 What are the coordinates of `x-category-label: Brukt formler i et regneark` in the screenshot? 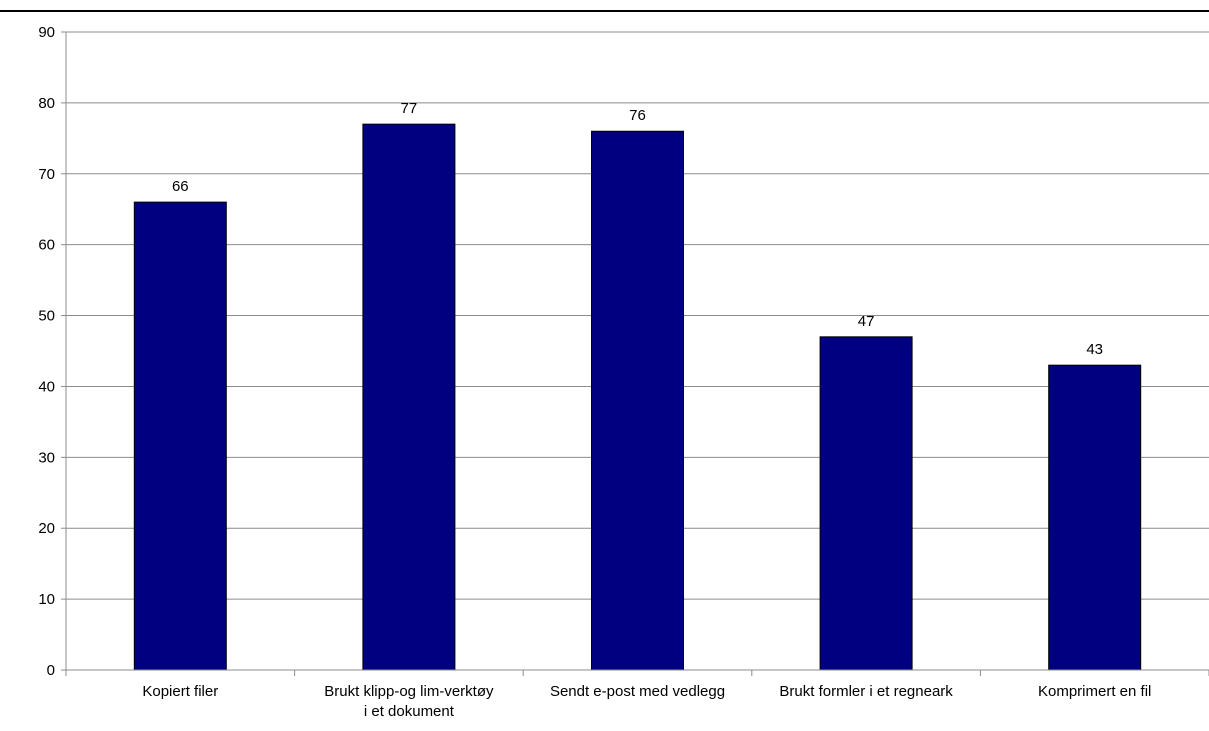 It's located at (866, 691).